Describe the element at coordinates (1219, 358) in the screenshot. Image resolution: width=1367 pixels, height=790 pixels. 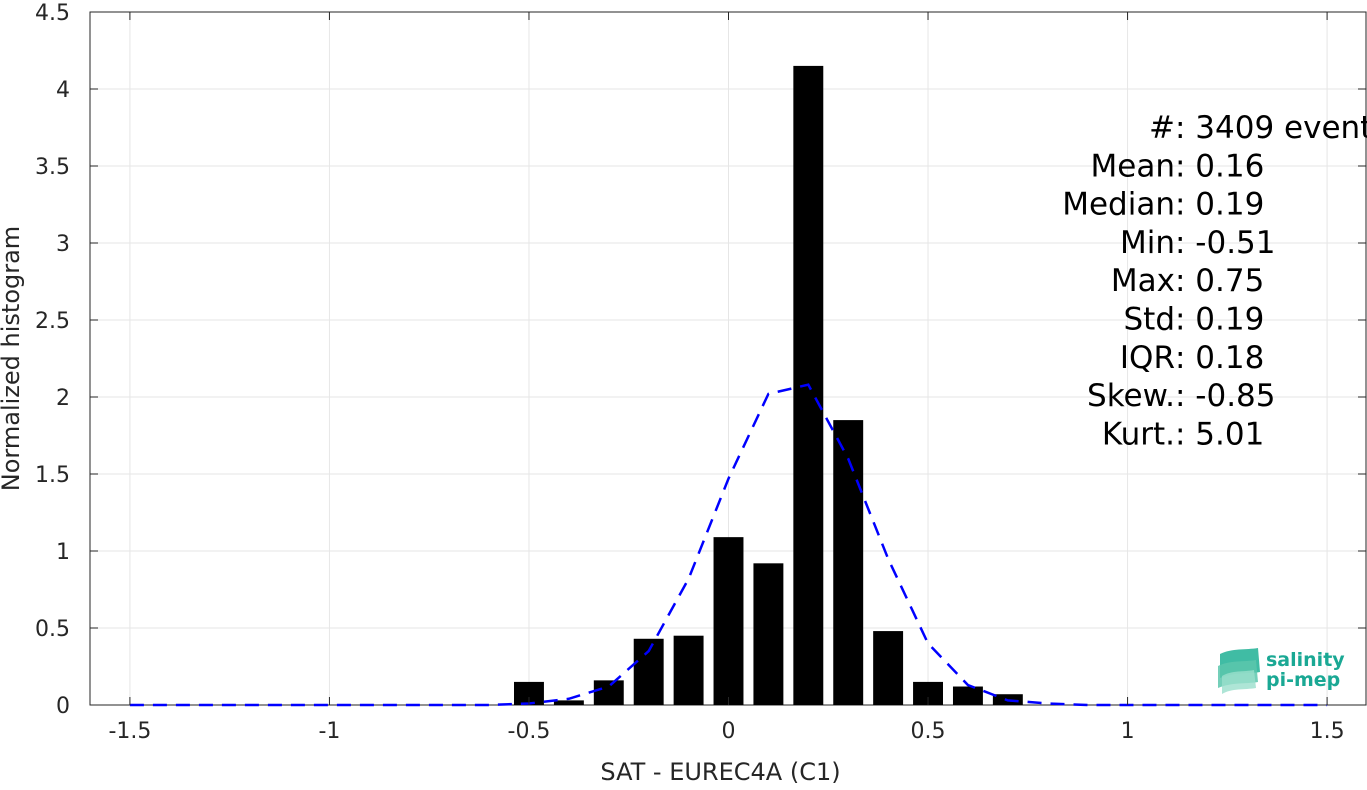
I see `stats-value: : 0.18` at that location.